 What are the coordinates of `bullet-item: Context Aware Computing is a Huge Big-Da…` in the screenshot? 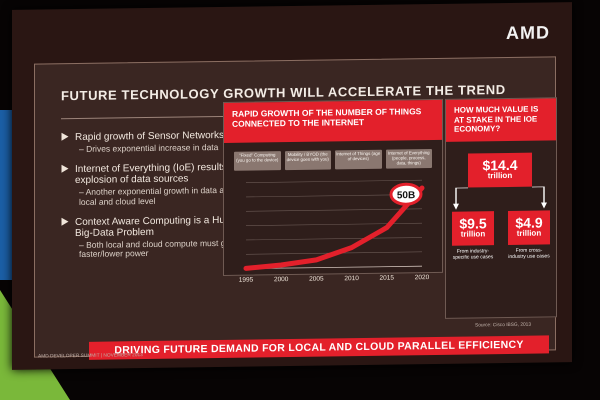 It's located at (150, 237).